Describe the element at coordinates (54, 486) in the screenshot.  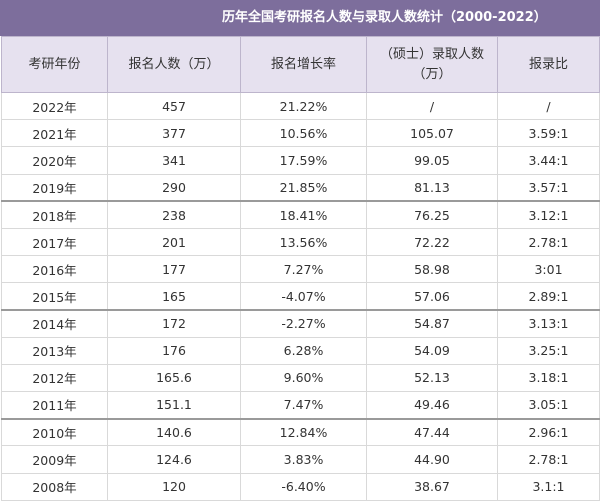
I see `cell-year: 2008年` at that location.